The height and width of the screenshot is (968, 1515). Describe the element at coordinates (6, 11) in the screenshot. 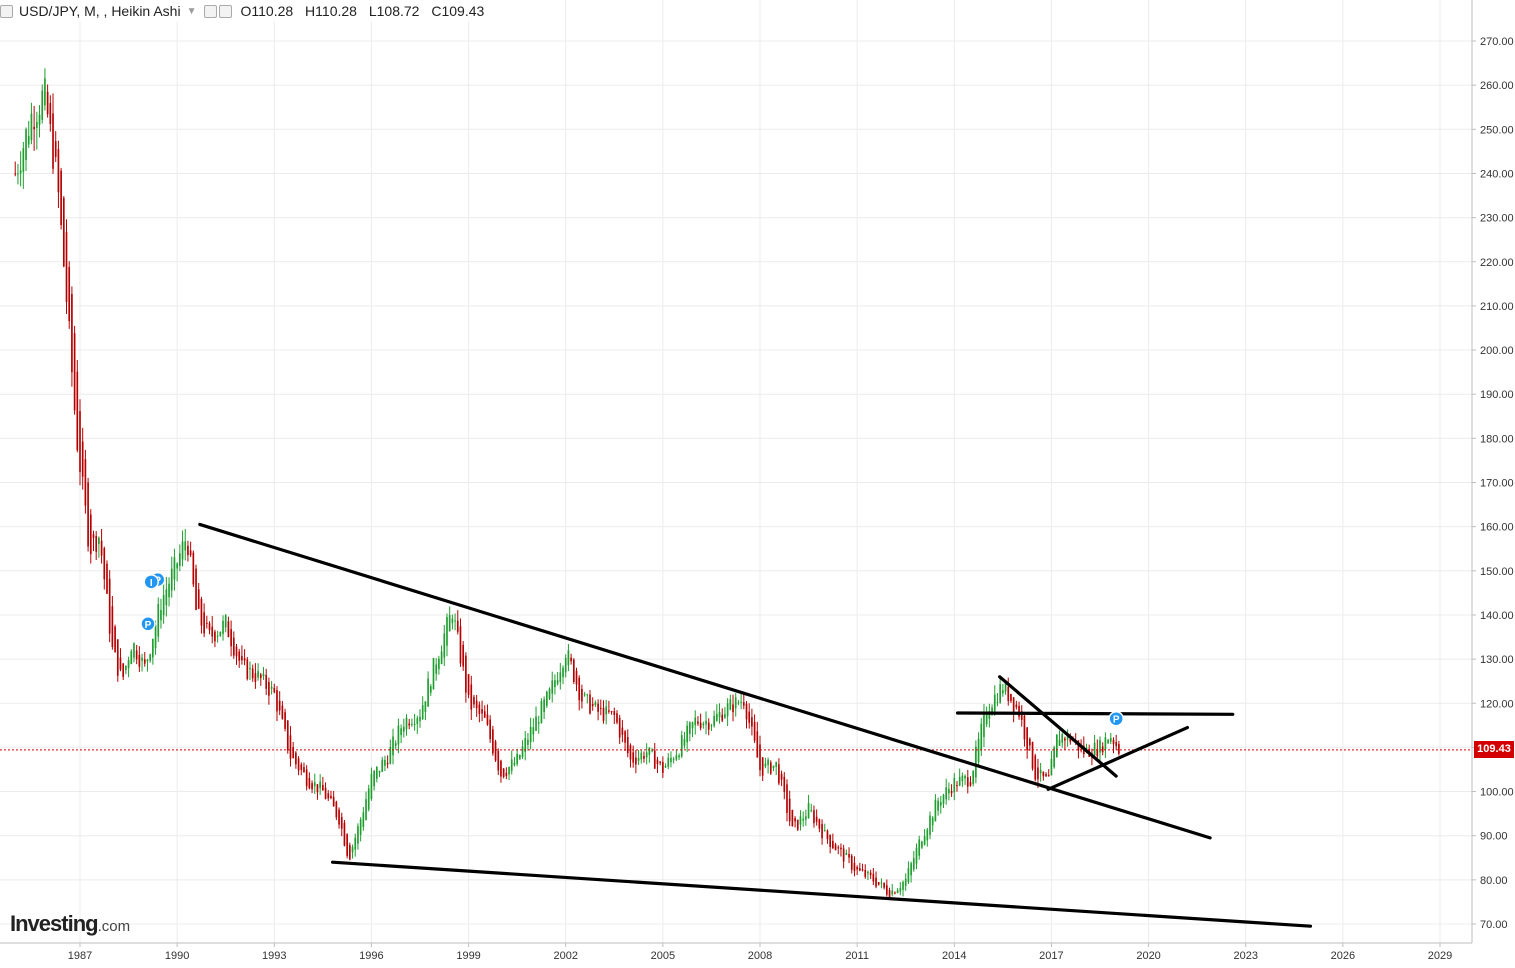

I see `menu-icon` at that location.